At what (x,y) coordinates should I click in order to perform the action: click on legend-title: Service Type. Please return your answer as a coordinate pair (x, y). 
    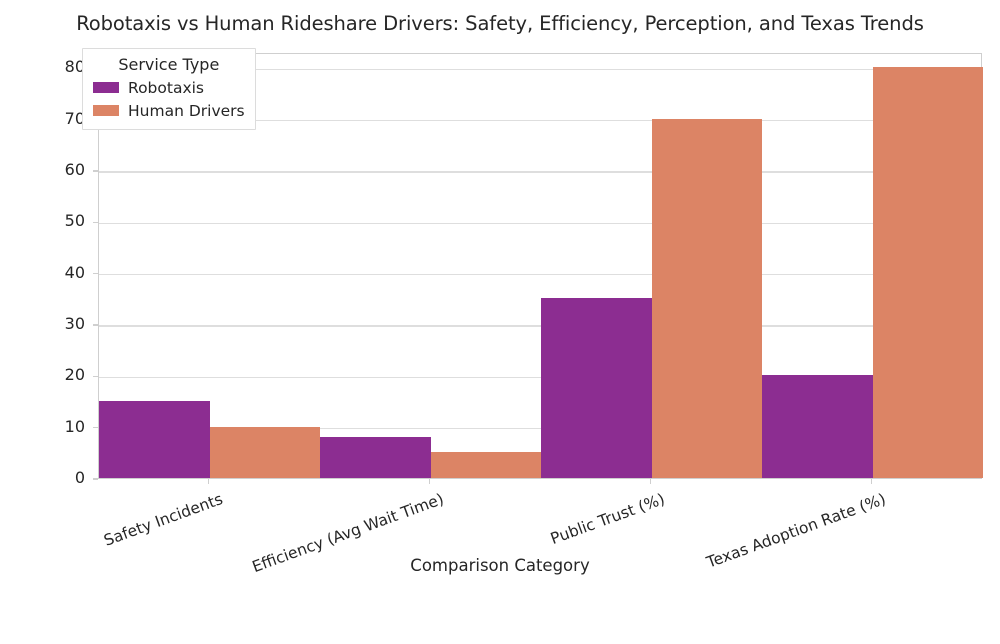
    Looking at the image, I should click on (169, 64).